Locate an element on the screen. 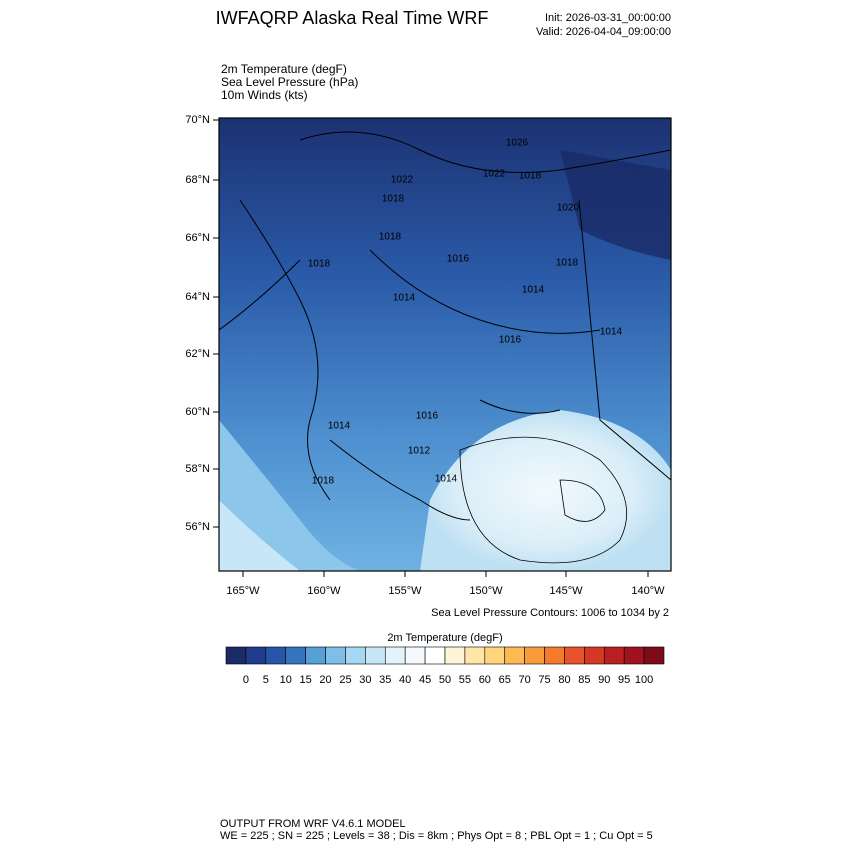 Image resolution: width=850 pixels, height=855 pixels. colorbar-tick: 10 is located at coordinates (286, 680).